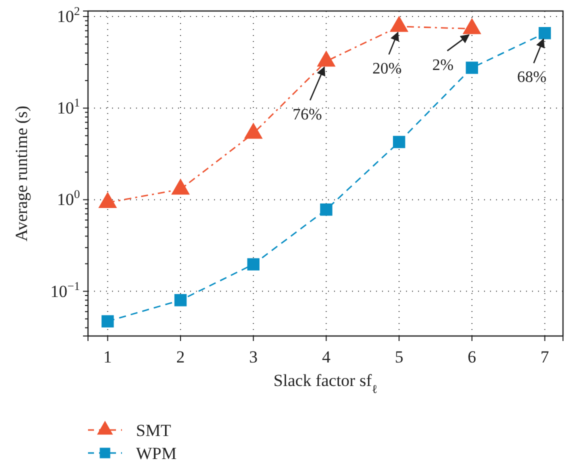  I want to click on annotation: 76%, so click(307, 115).